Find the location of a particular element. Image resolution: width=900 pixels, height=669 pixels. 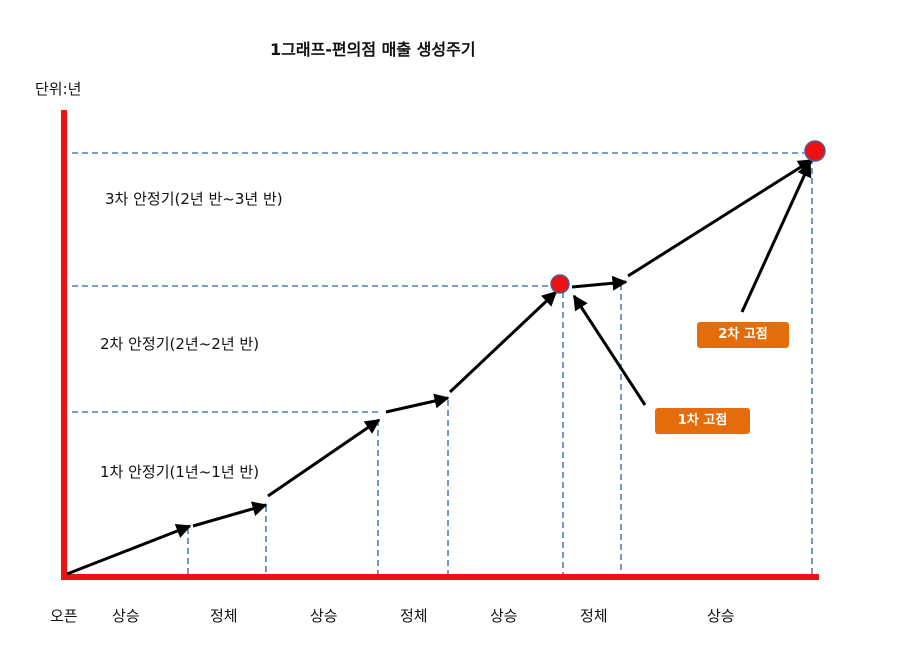

stage-label-1: 1차 안정기(1년~1년 반) is located at coordinates (180, 472).